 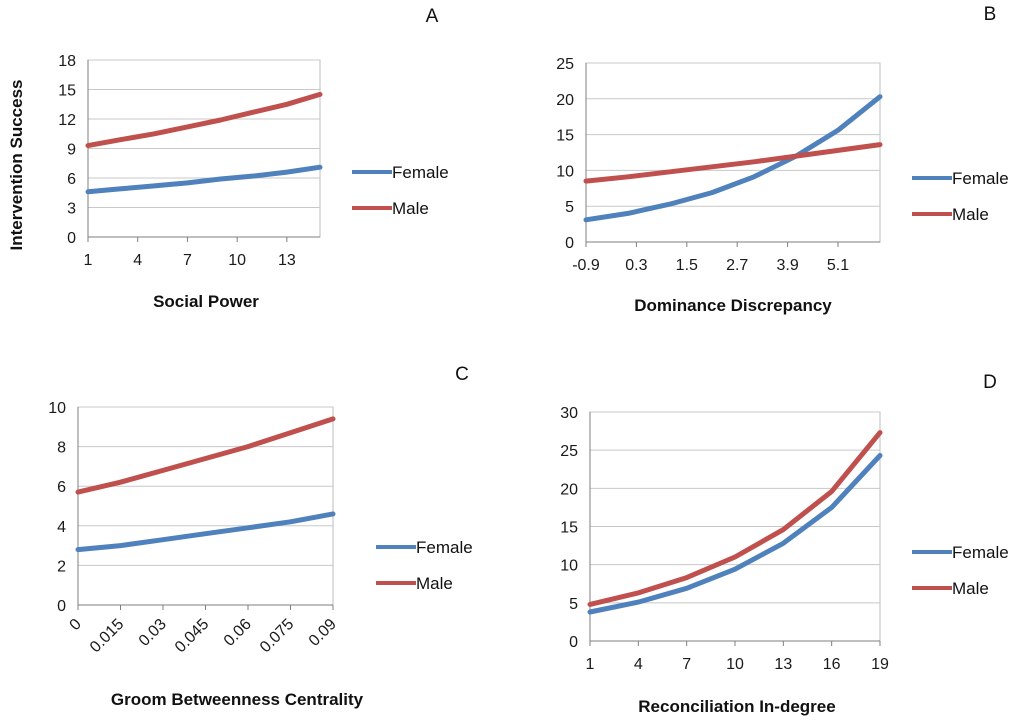 What do you see at coordinates (880, 664) in the screenshot?
I see `x-tick-label: 19` at bounding box center [880, 664].